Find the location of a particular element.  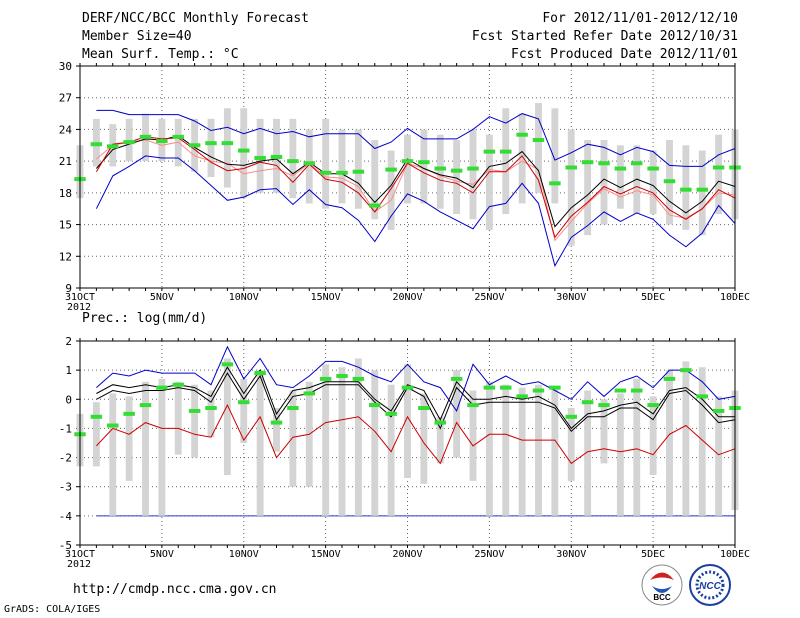

x-tick-label: 5DEC is located at coordinates (653, 554).